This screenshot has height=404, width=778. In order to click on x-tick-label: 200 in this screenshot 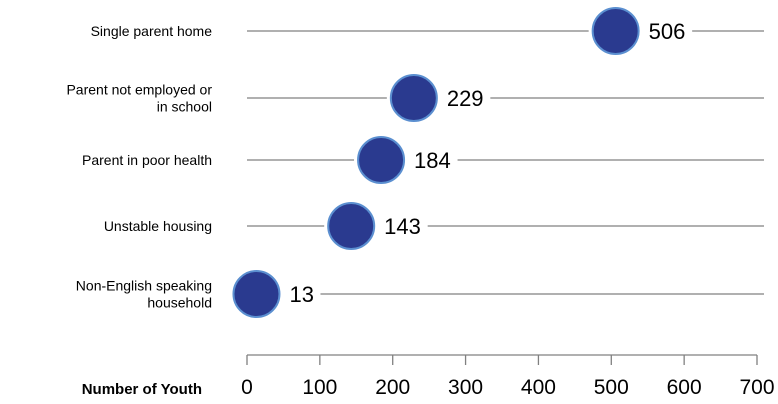, I will do `click(392, 387)`.